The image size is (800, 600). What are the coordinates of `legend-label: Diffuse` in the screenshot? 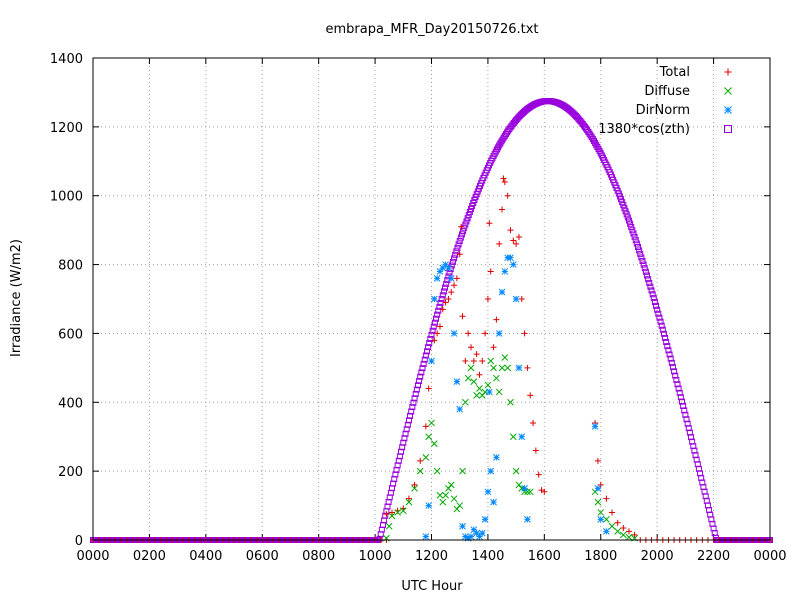 It's located at (667, 91).